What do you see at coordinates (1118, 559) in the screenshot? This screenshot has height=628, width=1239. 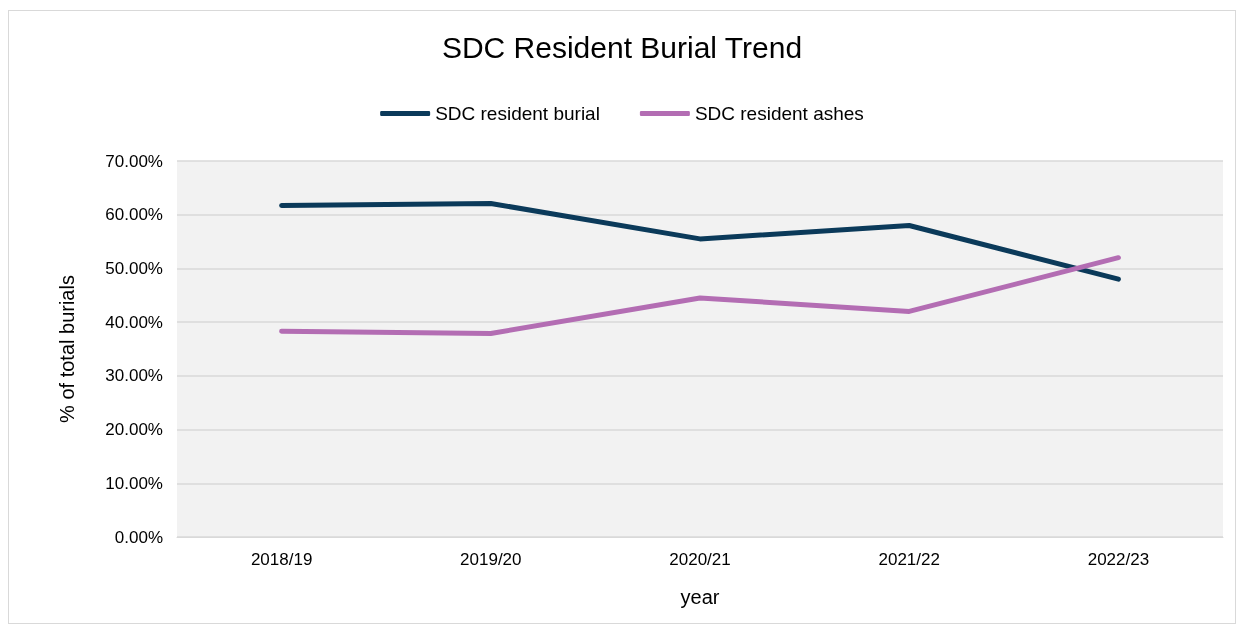 I see `x-tick-label: 2022/23` at bounding box center [1118, 559].